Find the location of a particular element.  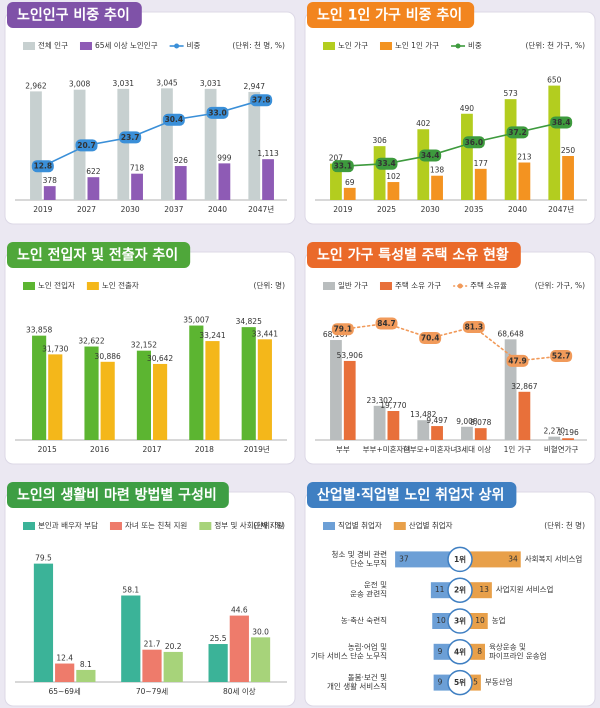

value-label: 33,441 is located at coordinates (265, 333).